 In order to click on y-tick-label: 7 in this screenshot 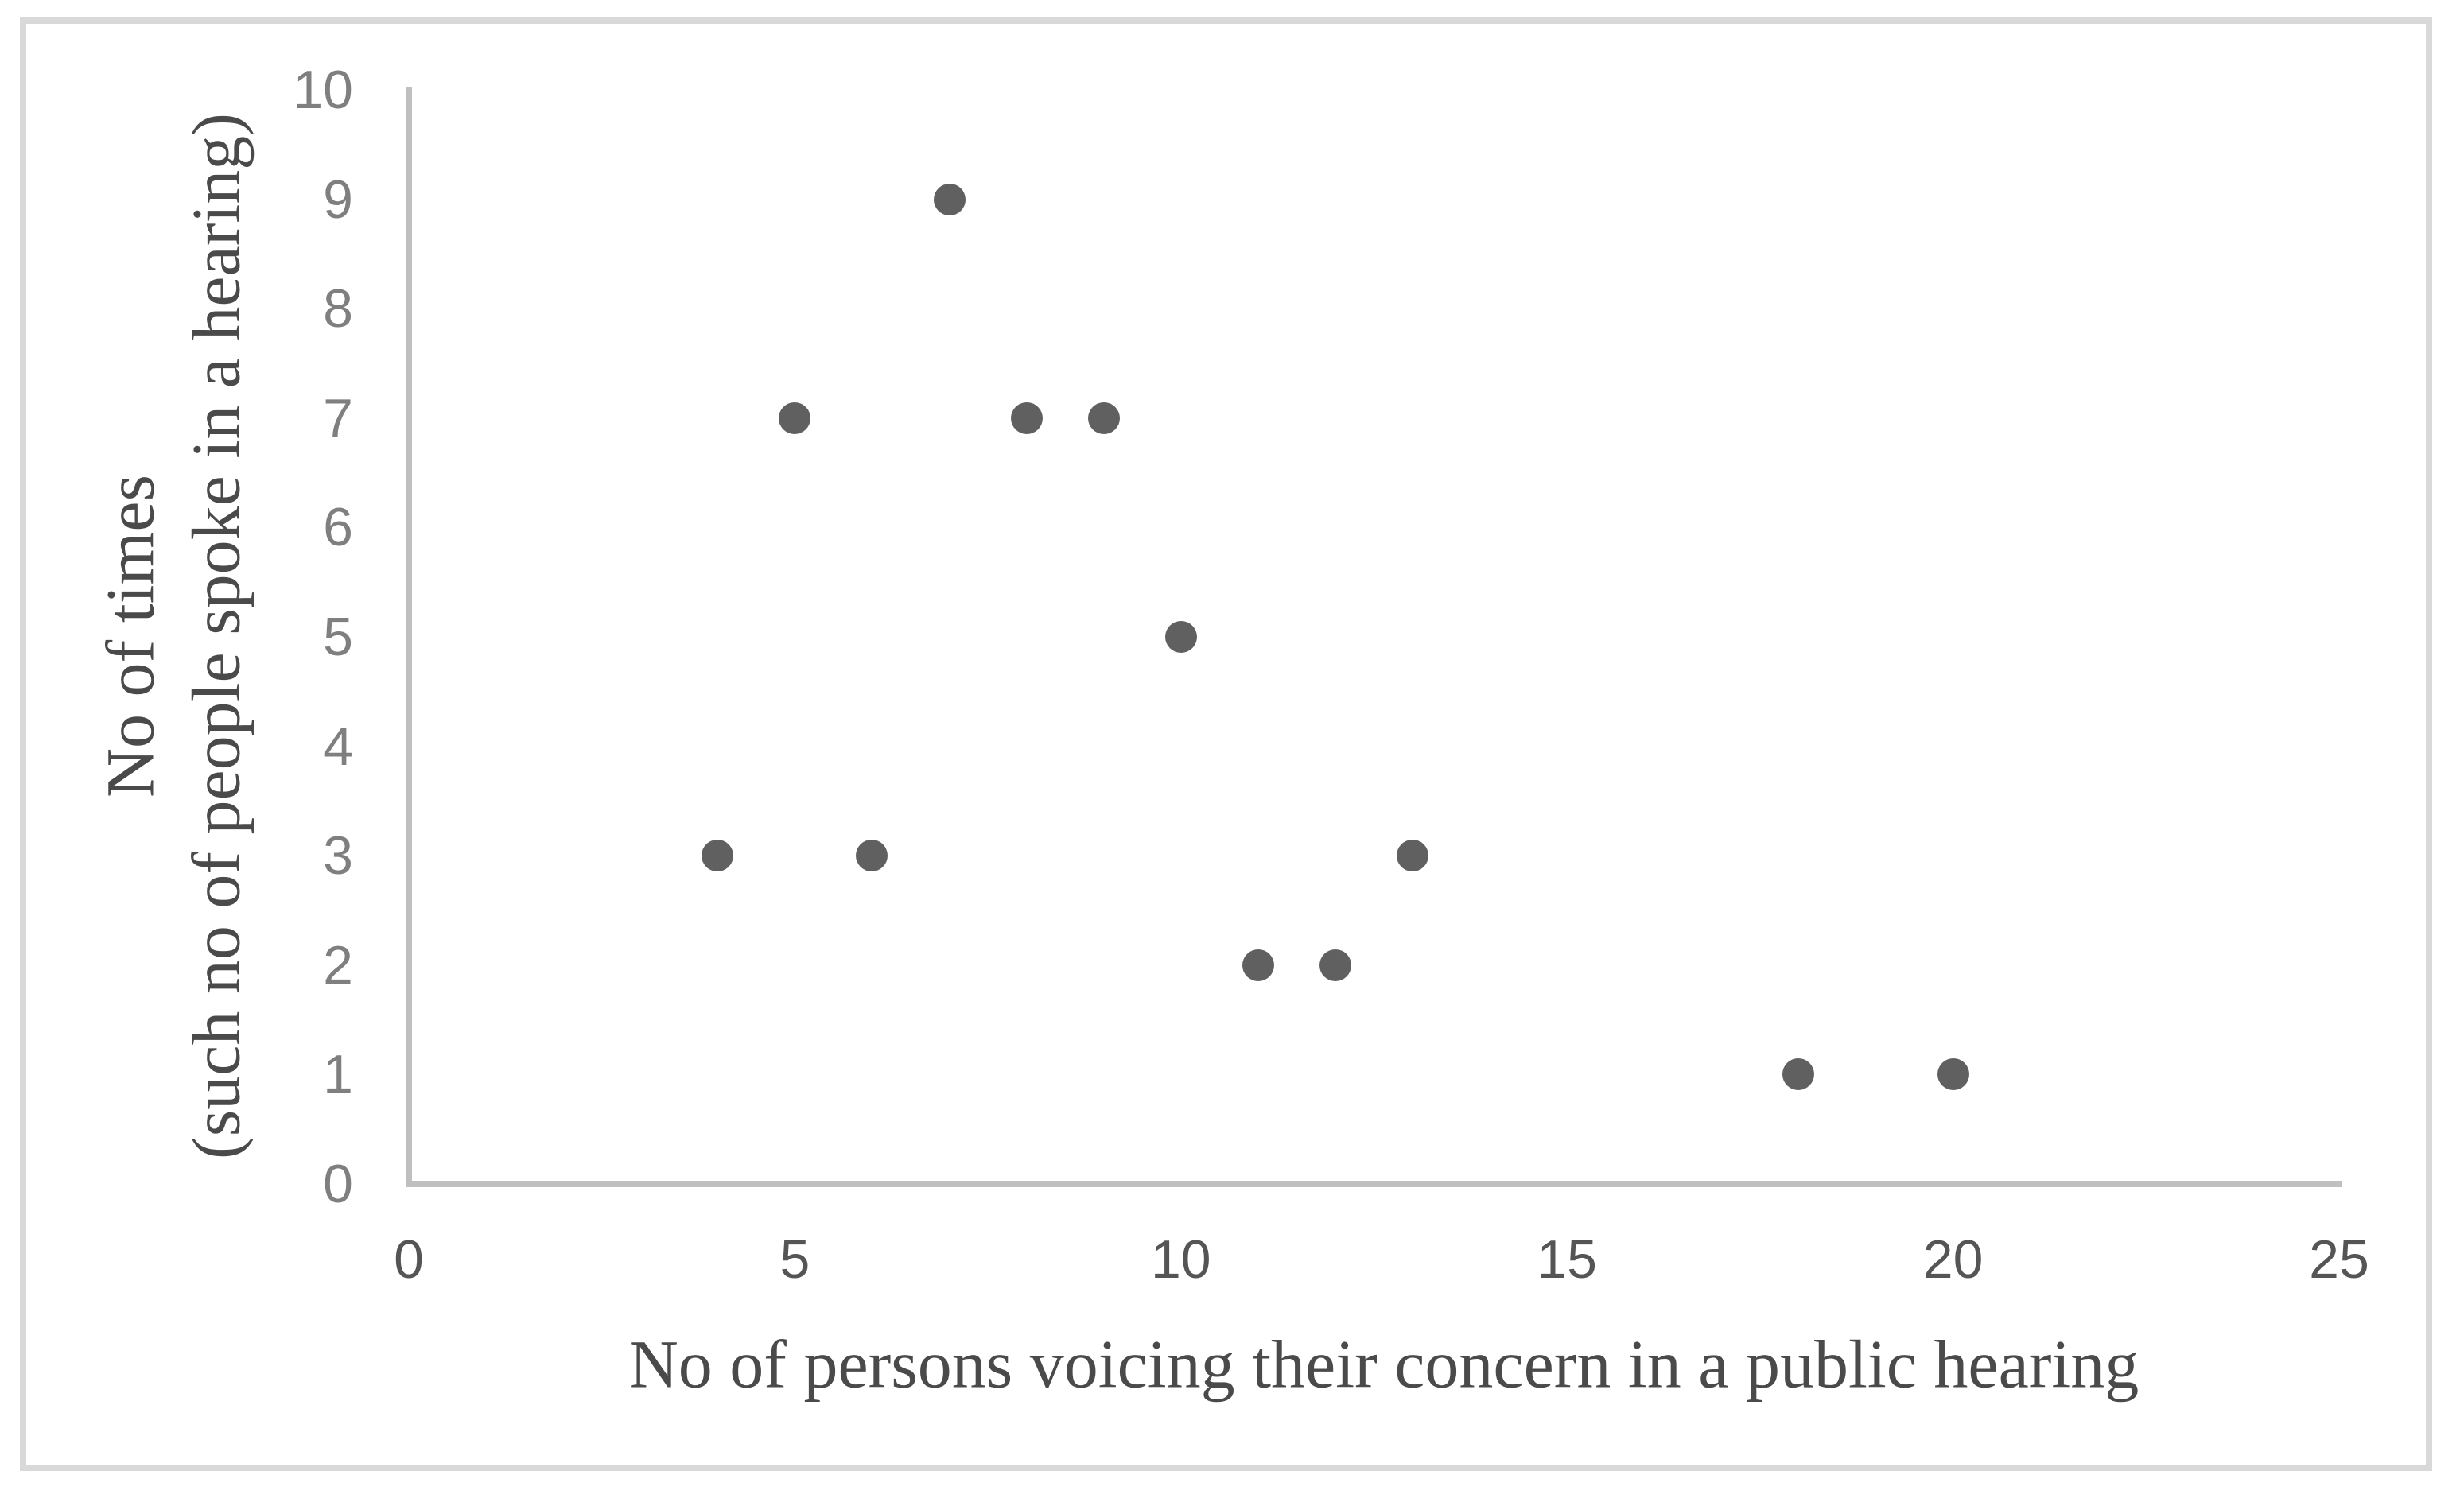, I will do `click(338, 418)`.